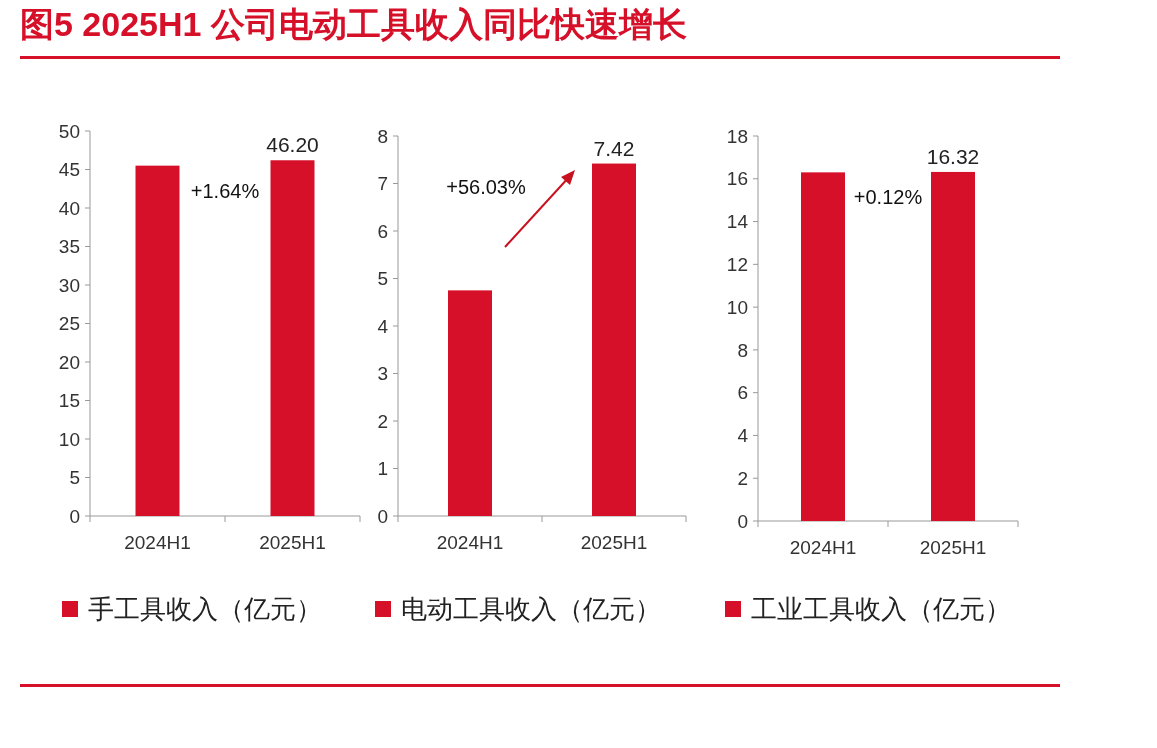  What do you see at coordinates (69, 131) in the screenshot?
I see `y-tick-label: 50` at bounding box center [69, 131].